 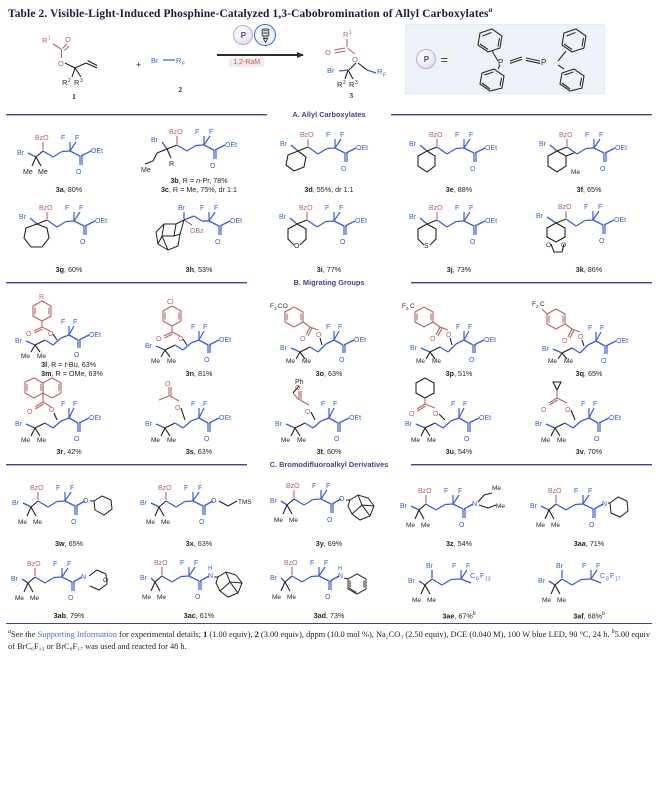 I want to click on svg-text: R, so click(x=171, y=164).